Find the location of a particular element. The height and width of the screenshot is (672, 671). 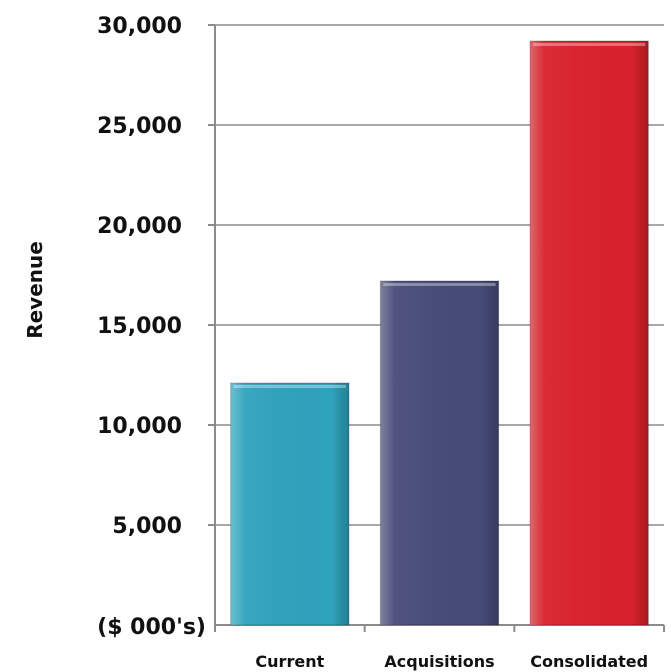

y-tick-label: 5,000 is located at coordinates (147, 526).